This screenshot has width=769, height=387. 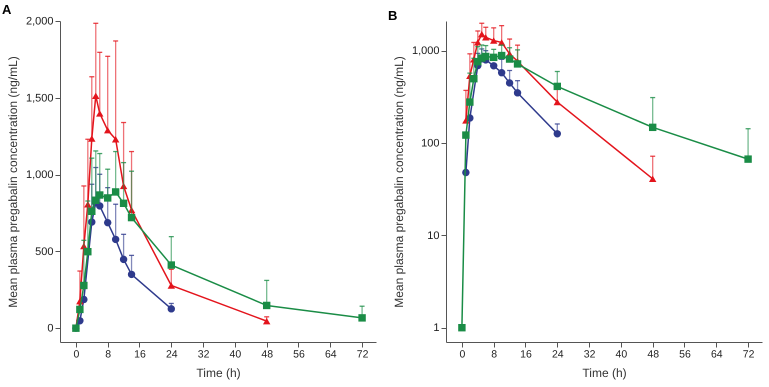 I want to click on y-tick-label: 0, so click(x=50, y=328).